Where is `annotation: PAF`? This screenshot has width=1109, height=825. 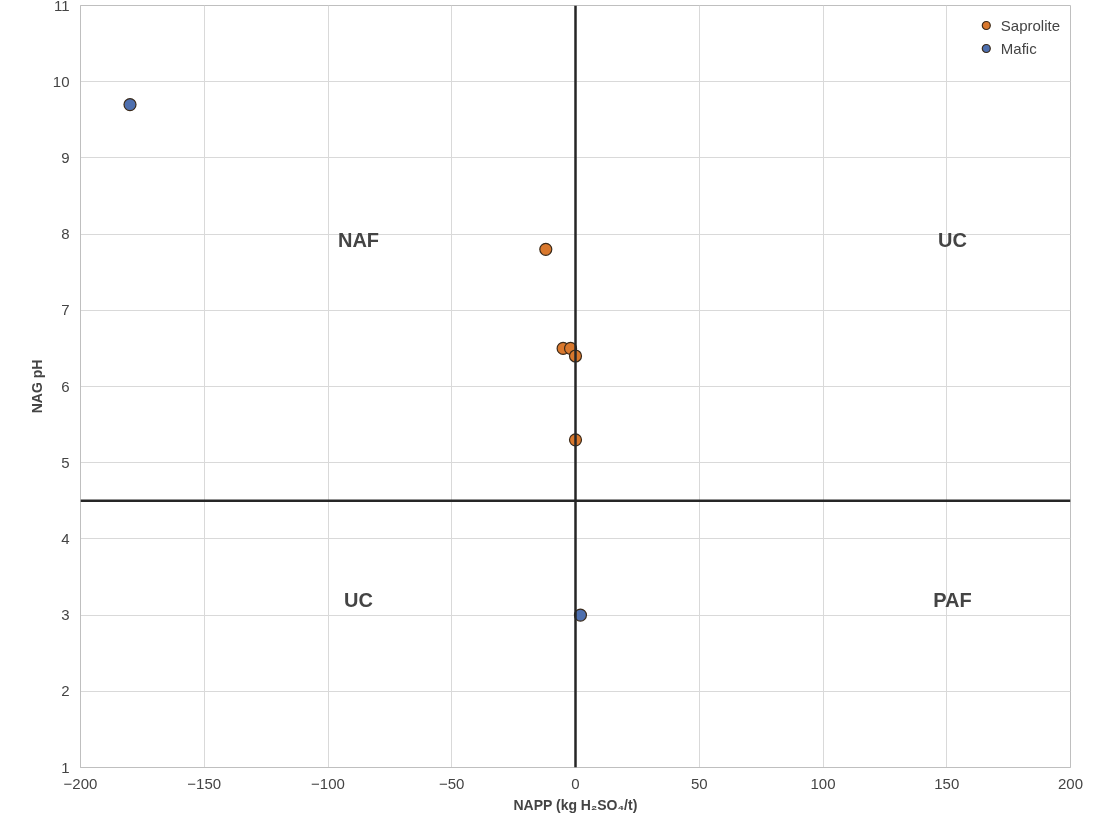 annotation: PAF is located at coordinates (952, 599).